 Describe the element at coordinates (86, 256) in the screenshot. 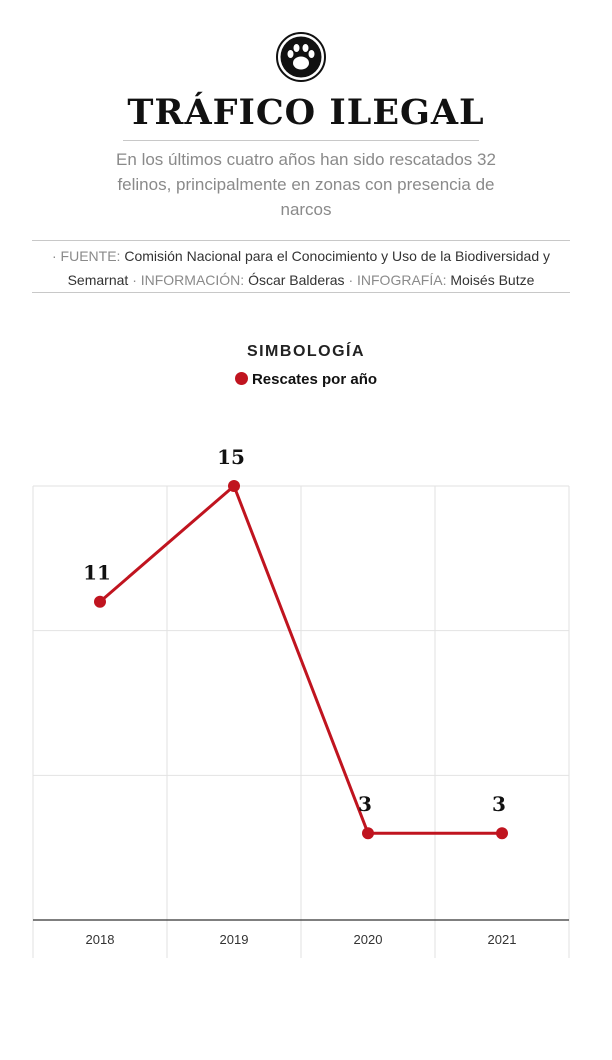

I see `source-label: · FUENTE:` at that location.